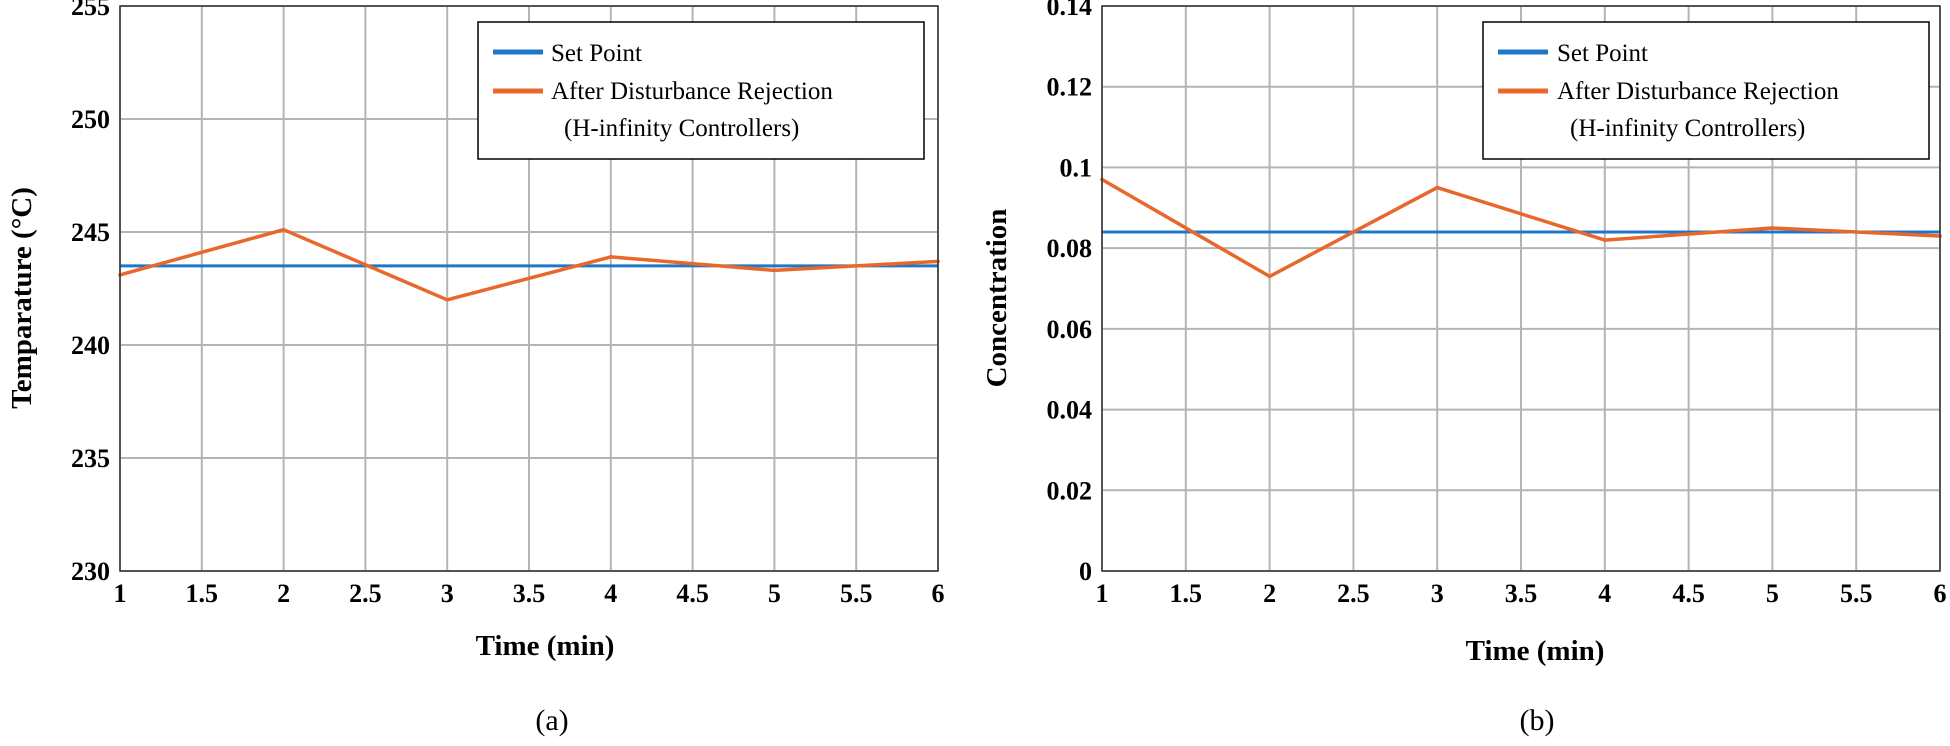 Image resolution: width=1950 pixels, height=746 pixels. Describe the element at coordinates (1070, 410) in the screenshot. I see `chart-b-ytick-2: 0.04` at that location.